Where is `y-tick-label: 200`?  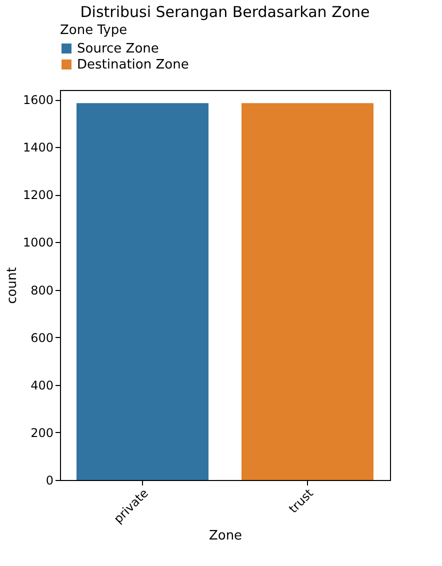
y-tick-label: 200 is located at coordinates (42, 433).